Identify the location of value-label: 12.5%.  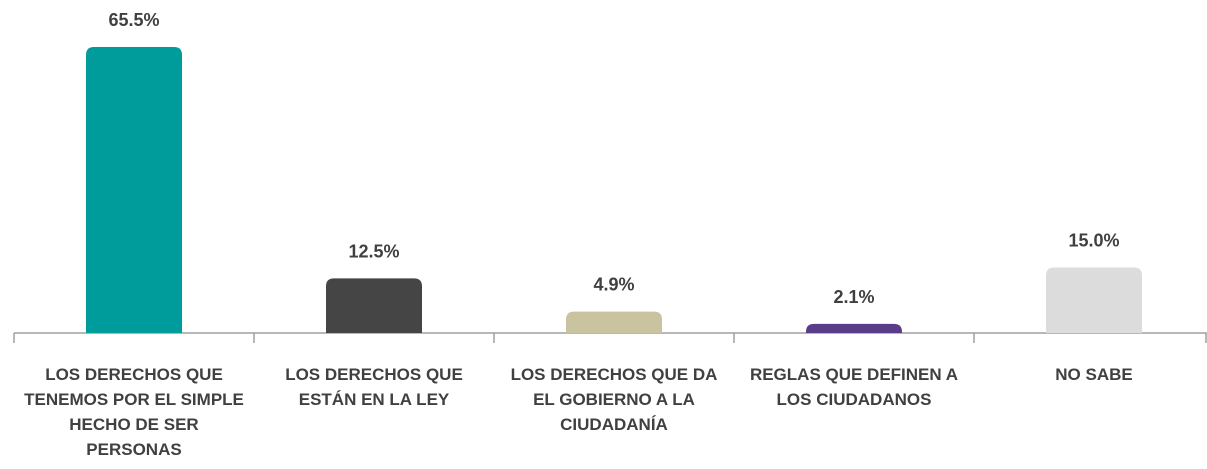
(373, 251).